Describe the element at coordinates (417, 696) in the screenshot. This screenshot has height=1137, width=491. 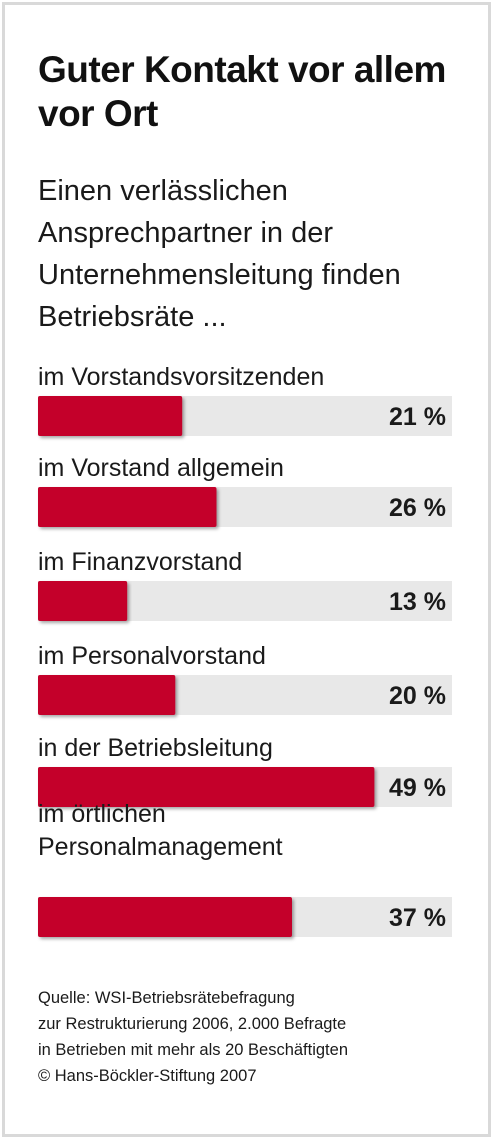
I see `value-label: 20 %` at that location.